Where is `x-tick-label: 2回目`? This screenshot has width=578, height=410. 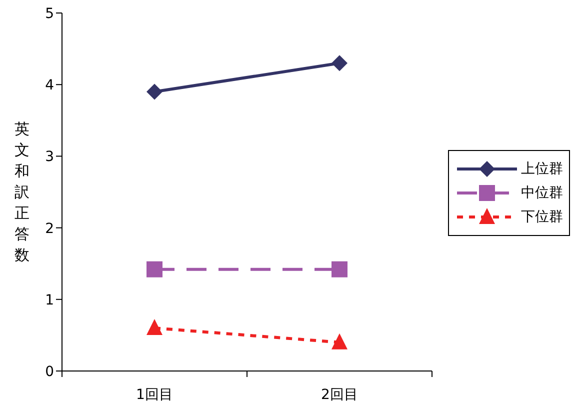
x-tick-label: 2回目 is located at coordinates (339, 395).